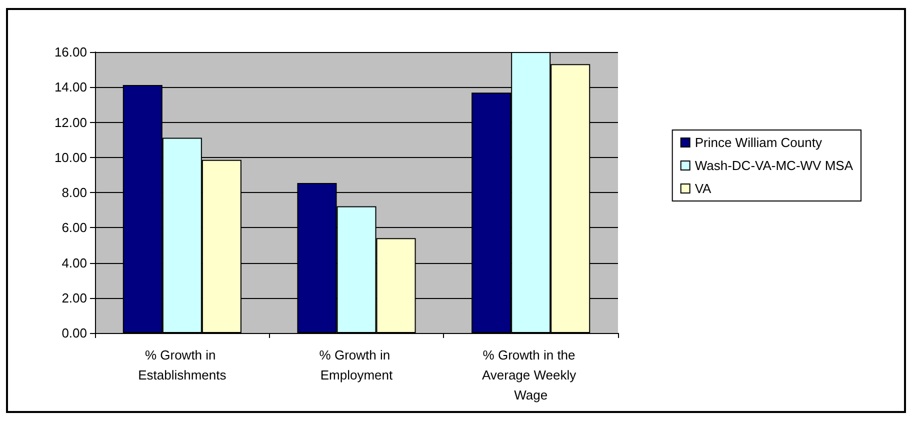 This screenshot has height=425, width=919. I want to click on y-tick-label: 16.00, so click(70, 52).